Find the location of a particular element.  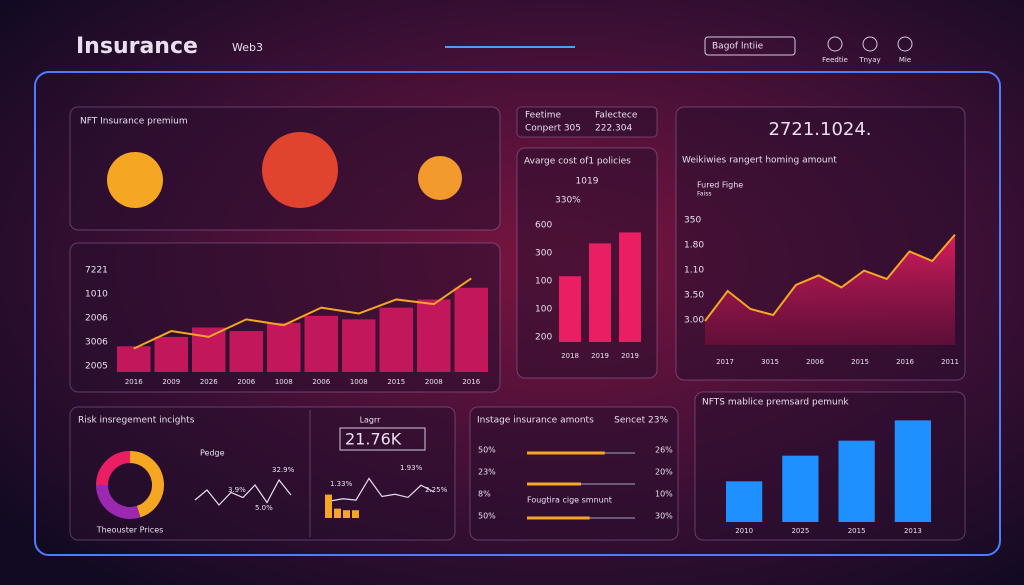

area is located at coordinates (830, 289).